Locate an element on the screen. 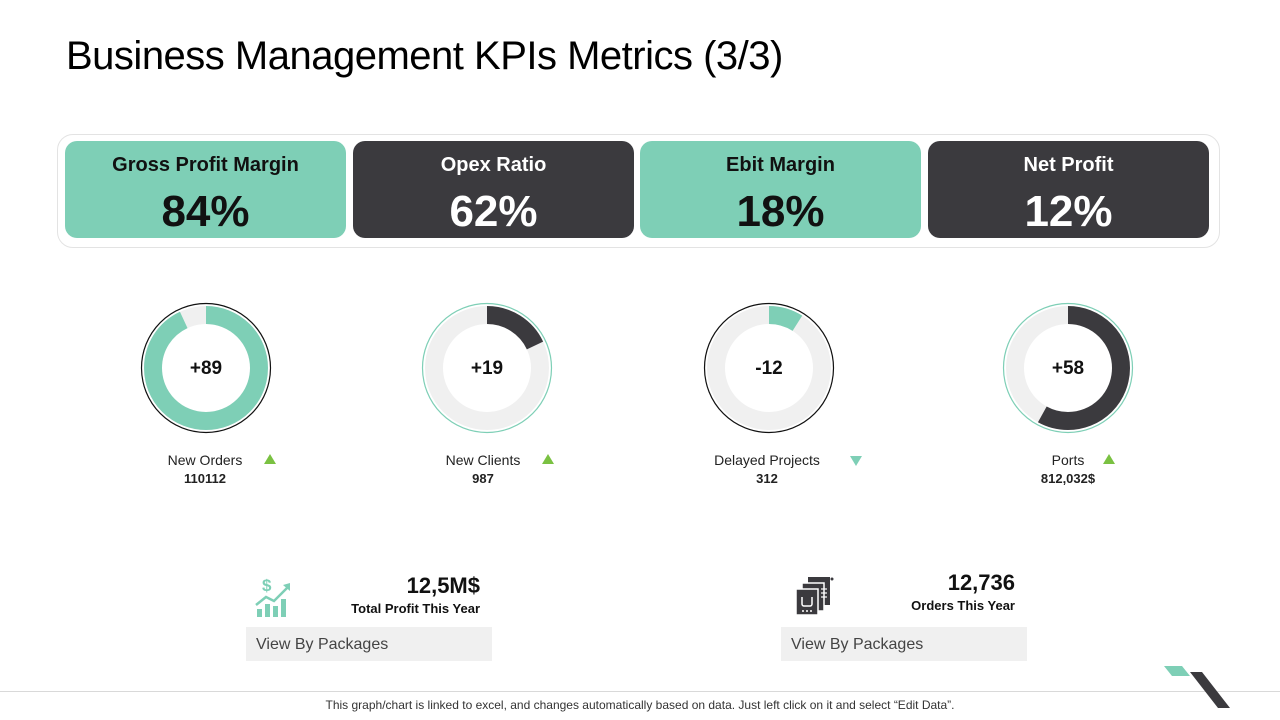  gauge-value: +19 is located at coordinates (487, 368).